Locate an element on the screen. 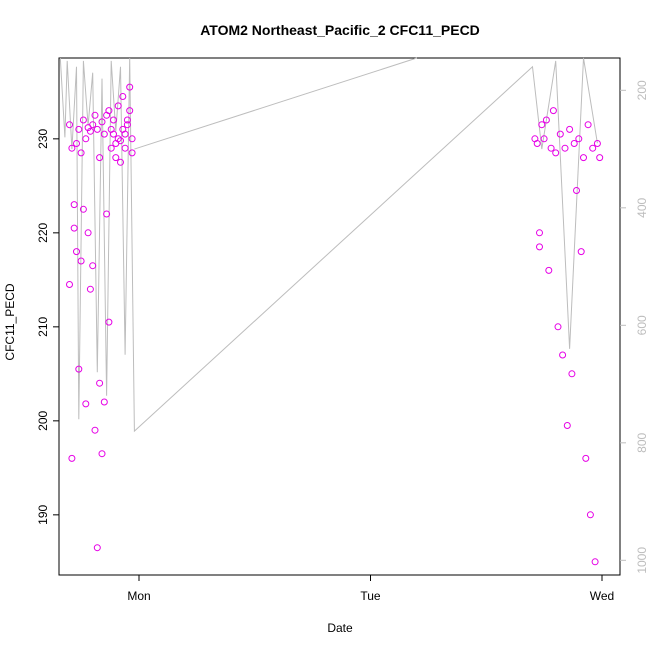 The image size is (650, 650). bottom-axis: Mon Tue Wed is located at coordinates (370, 589).